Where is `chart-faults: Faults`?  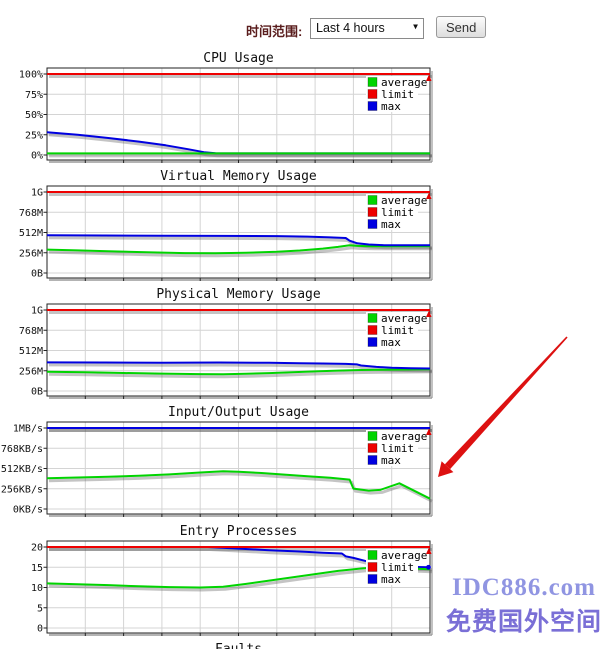
chart-faults: Faults is located at coordinates (238, 645).